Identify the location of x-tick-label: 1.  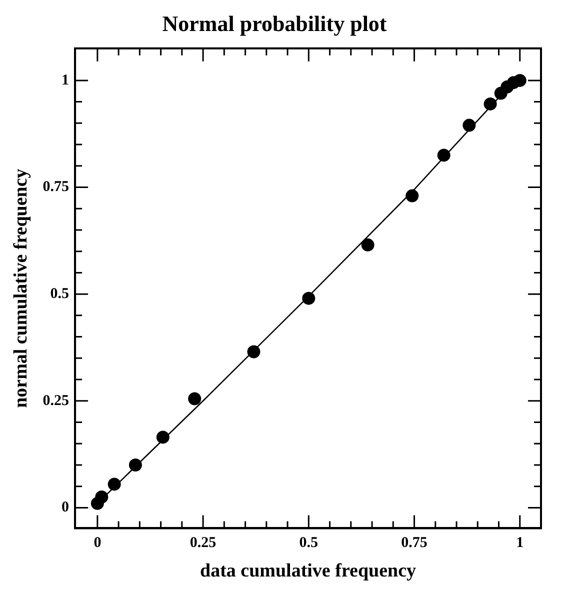
(520, 543).